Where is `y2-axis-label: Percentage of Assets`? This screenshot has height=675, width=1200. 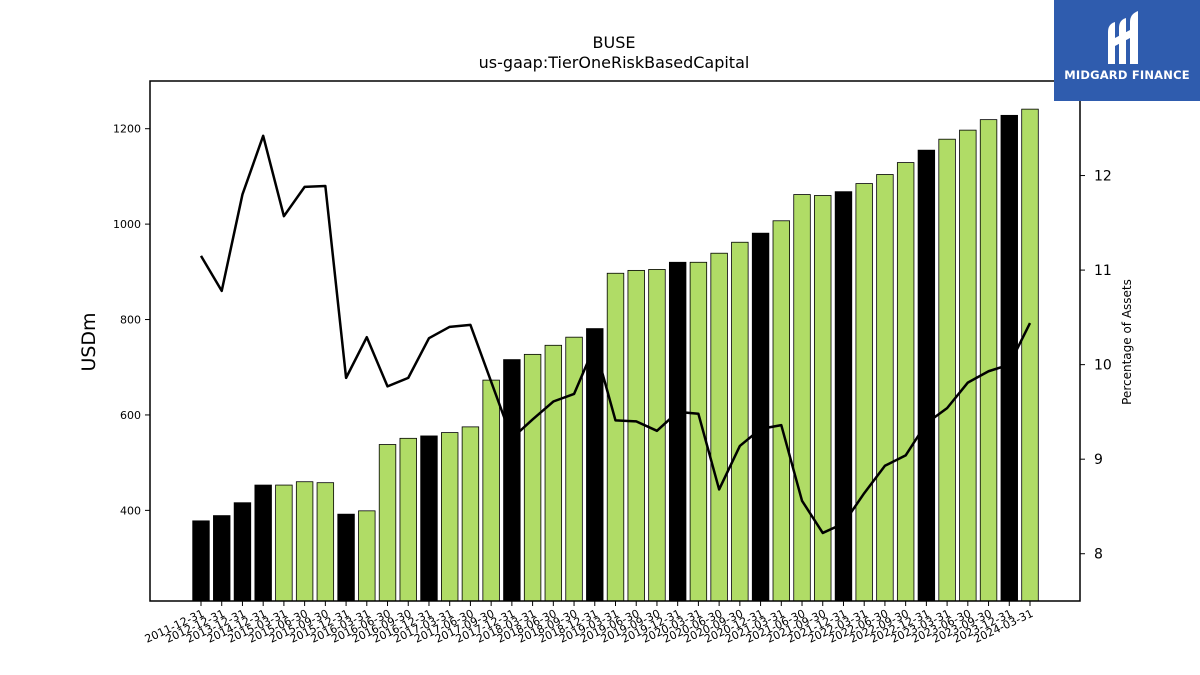
y2-axis-label: Percentage of Assets is located at coordinates (1127, 342).